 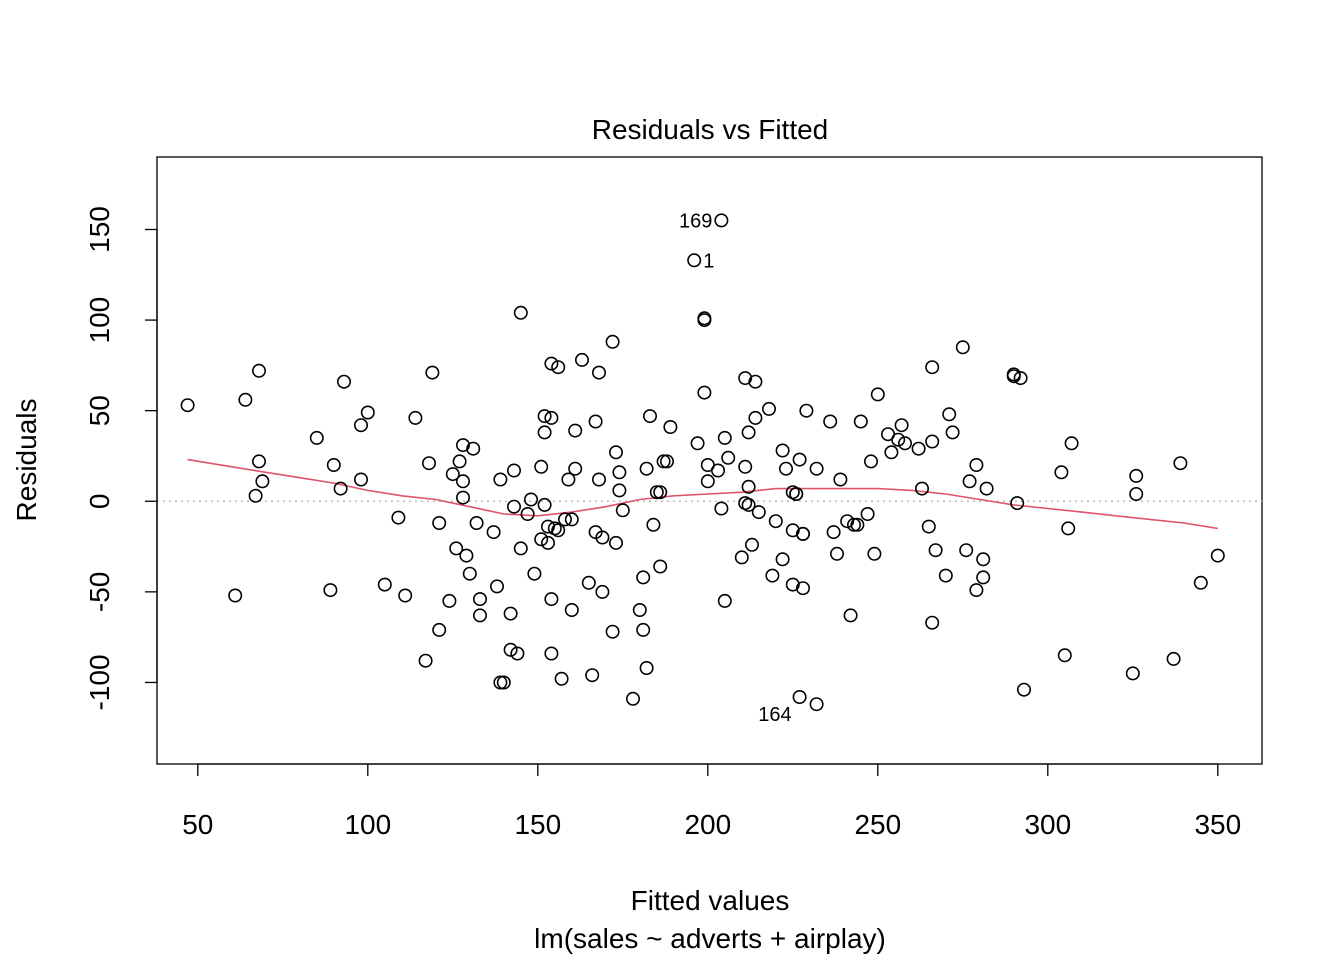 What do you see at coordinates (99, 592) in the screenshot?
I see `y-tick-label: -50` at bounding box center [99, 592].